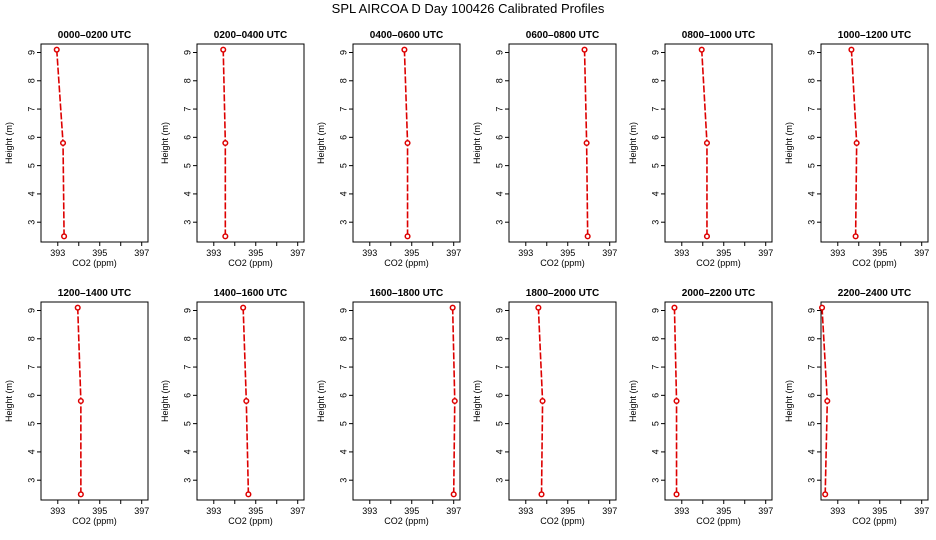  I want to click on panel-title: 0600–0800 UTC, so click(562, 35).